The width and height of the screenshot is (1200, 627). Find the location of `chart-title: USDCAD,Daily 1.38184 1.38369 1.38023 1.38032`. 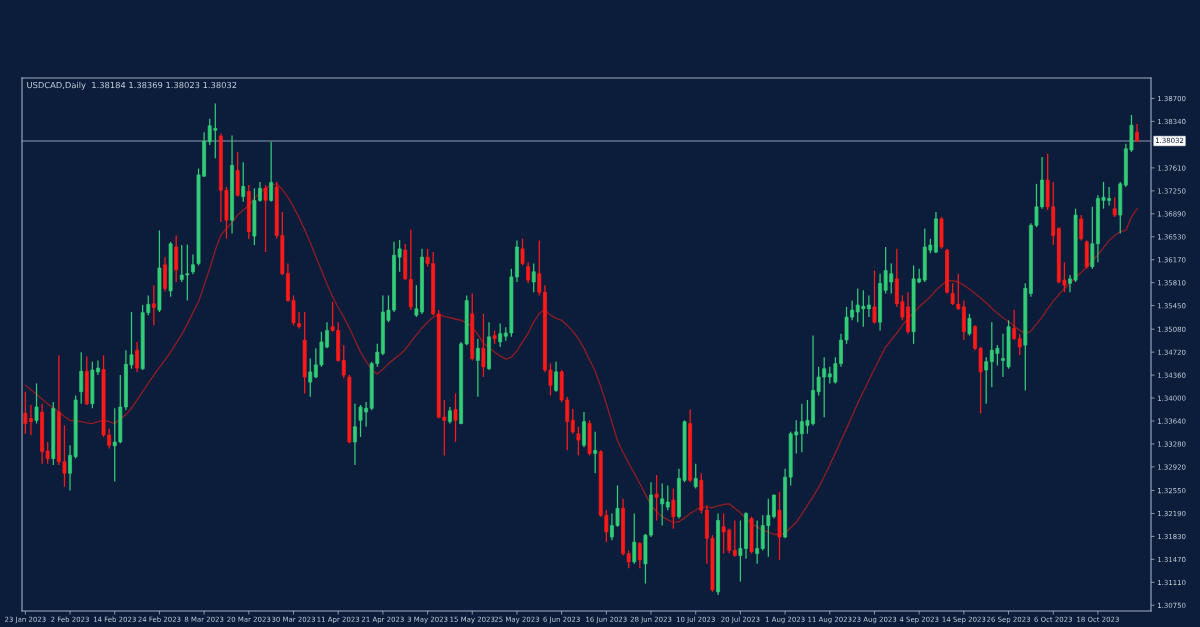

chart-title: USDCAD,Daily 1.38184 1.38369 1.38023 1.38032 is located at coordinates (132, 85).